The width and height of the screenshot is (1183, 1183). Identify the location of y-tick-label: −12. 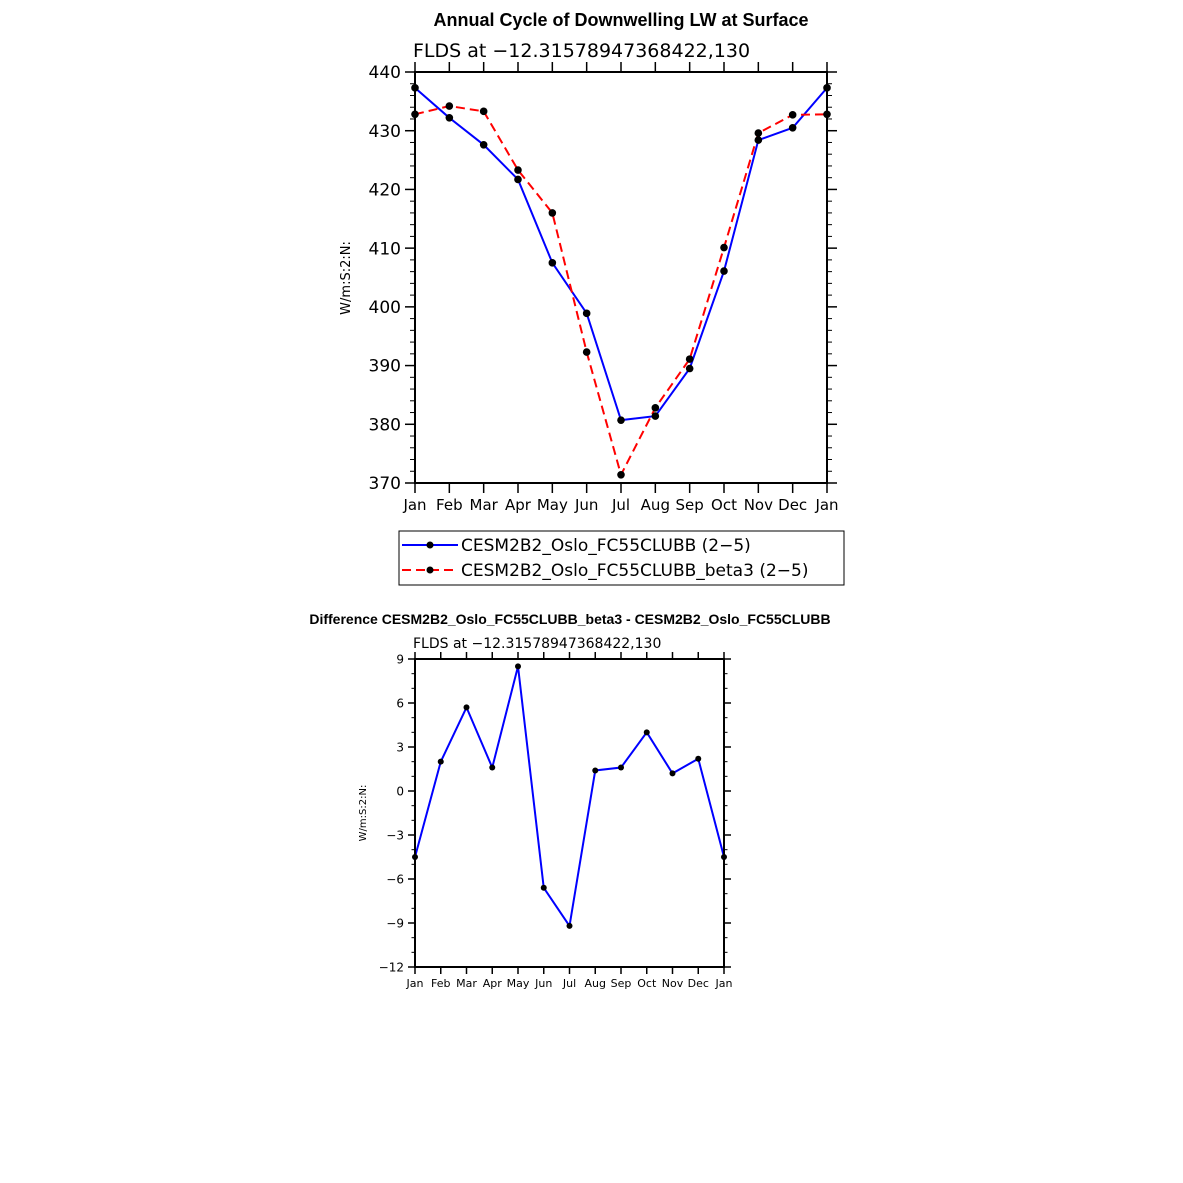
(391, 967).